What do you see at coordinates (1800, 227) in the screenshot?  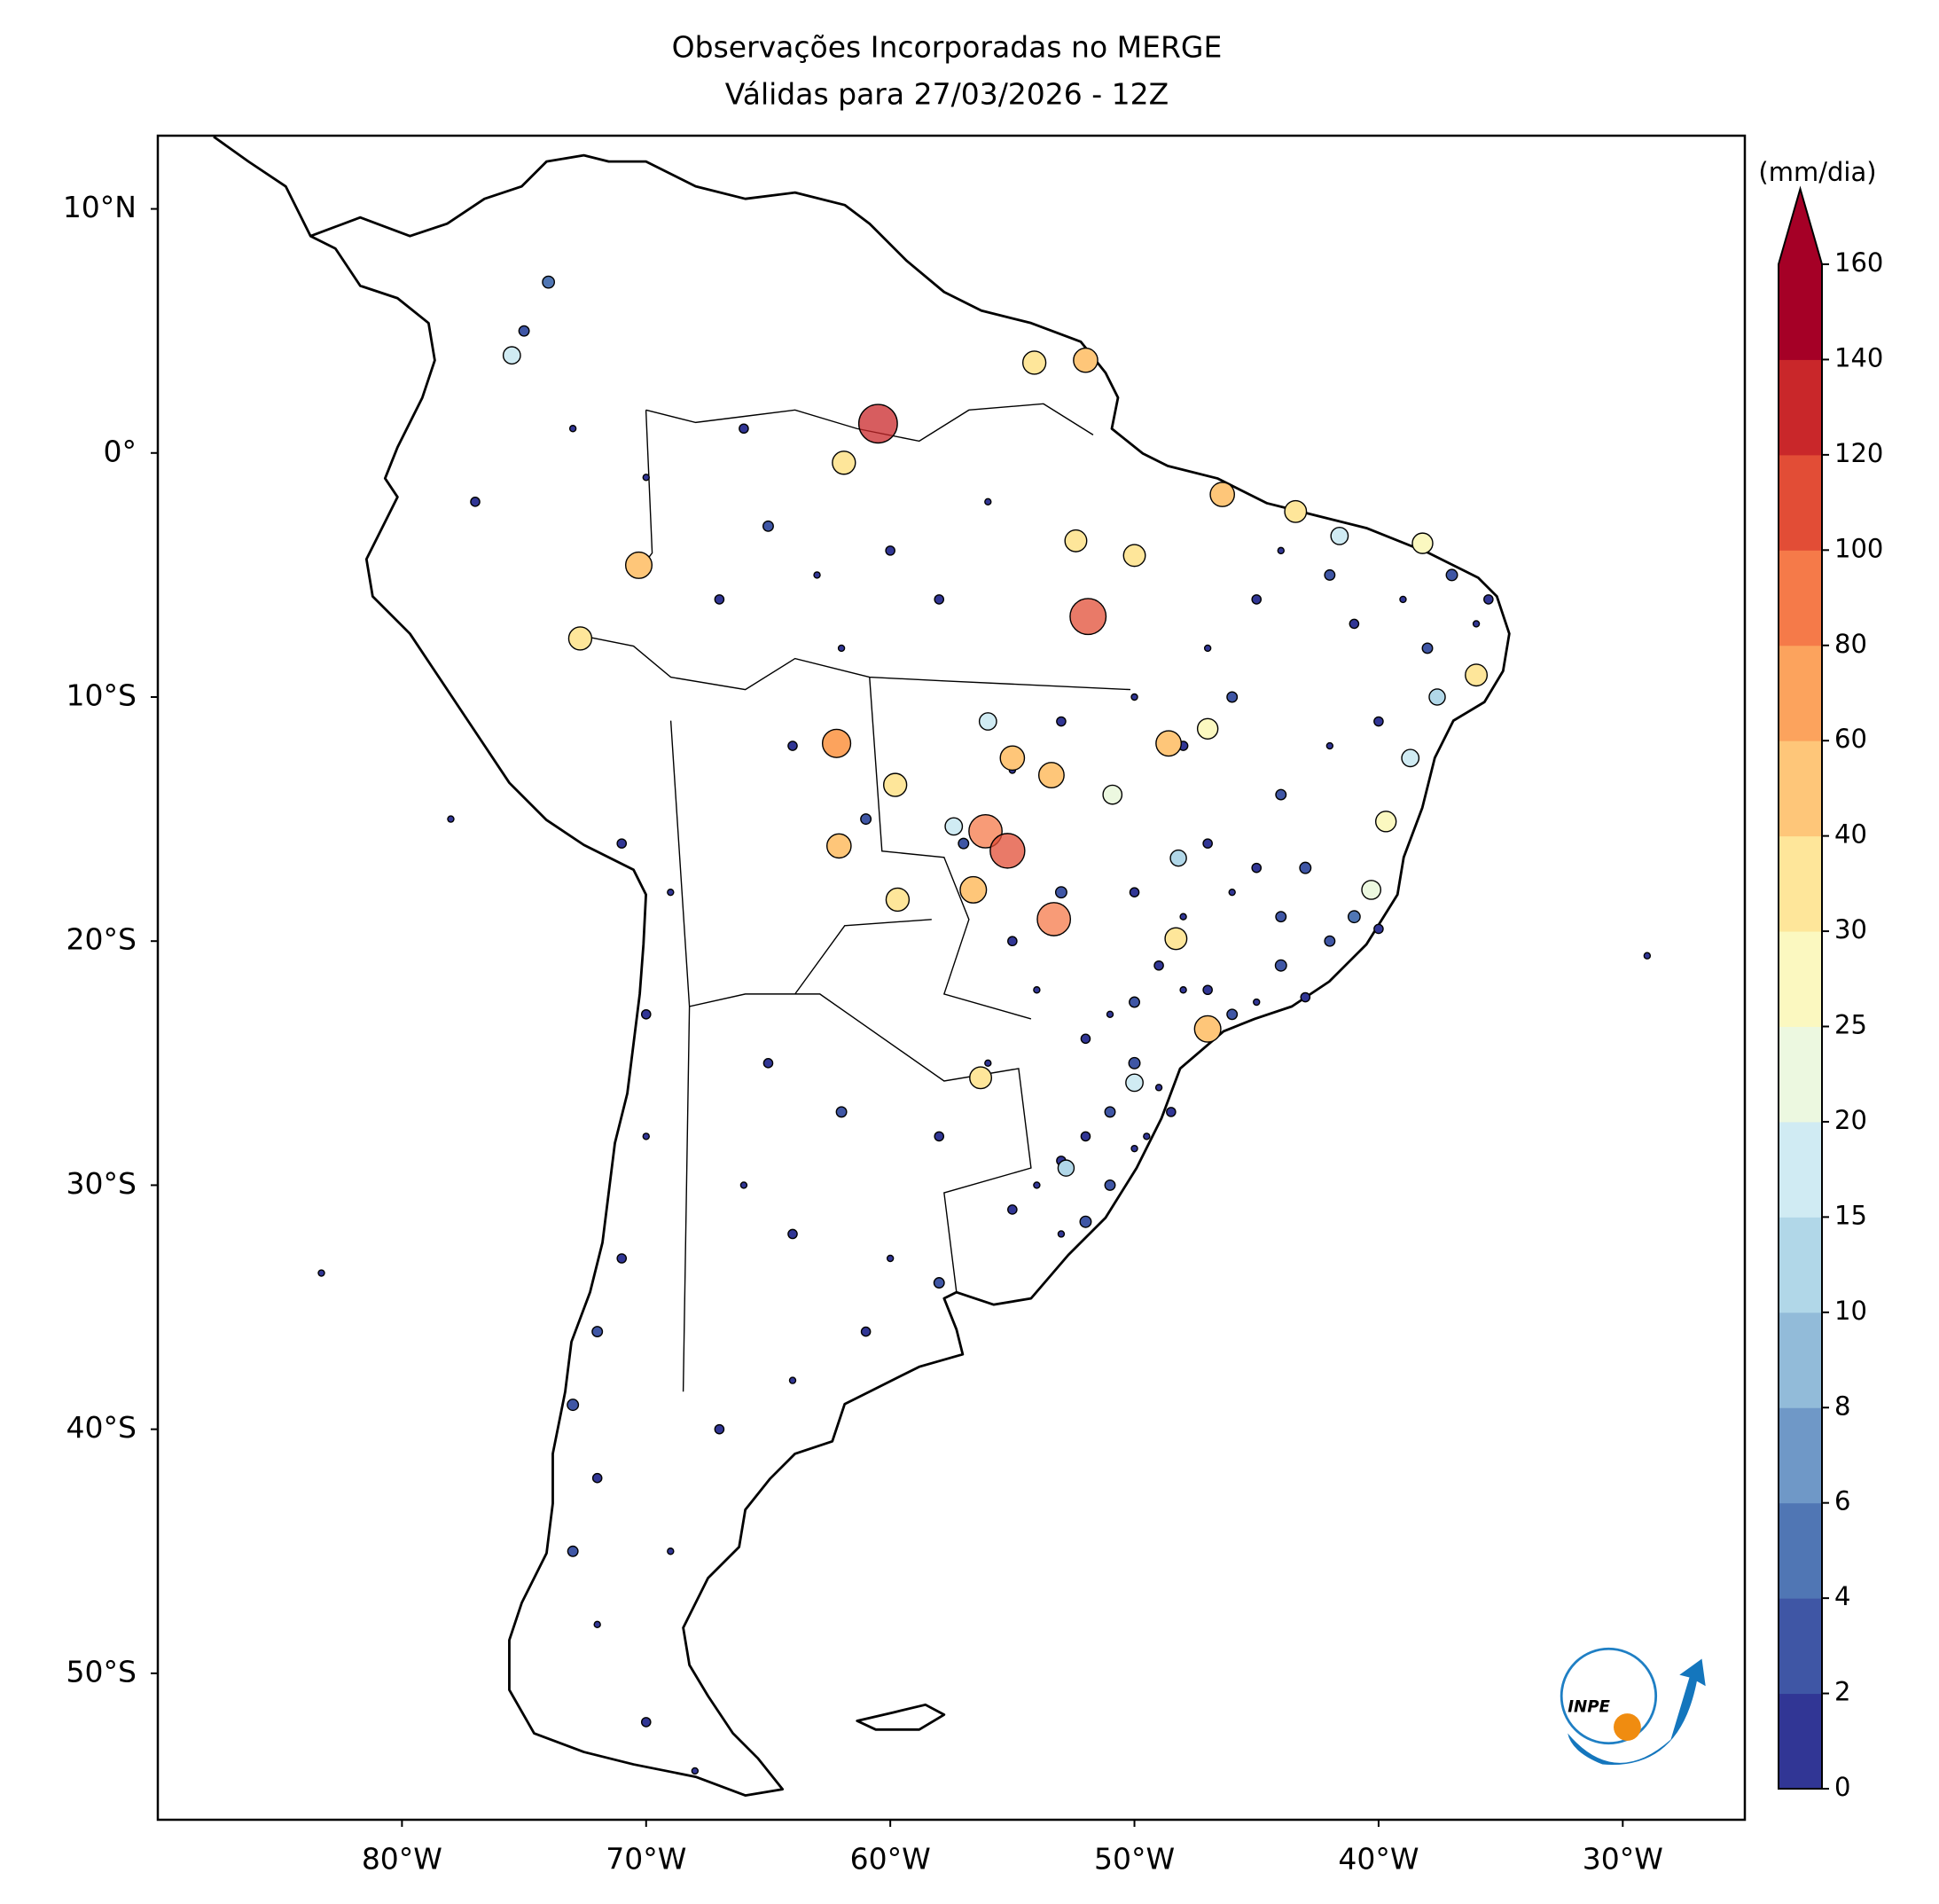 I see `colorbar-extension` at bounding box center [1800, 227].